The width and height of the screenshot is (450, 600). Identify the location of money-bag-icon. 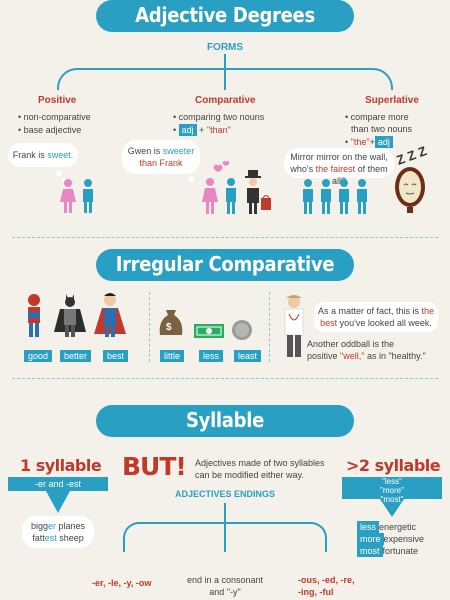
(171, 322).